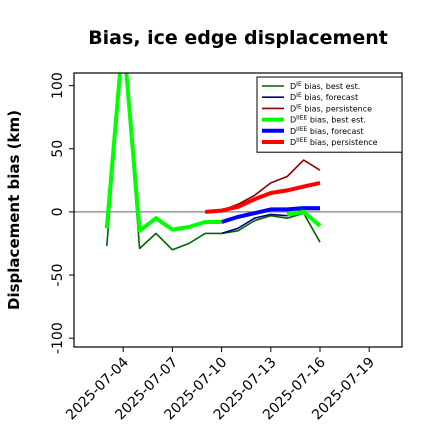  What do you see at coordinates (327, 131) in the screenshot?
I see `legend-label: DIIEE bias, forecast` at bounding box center [327, 131].